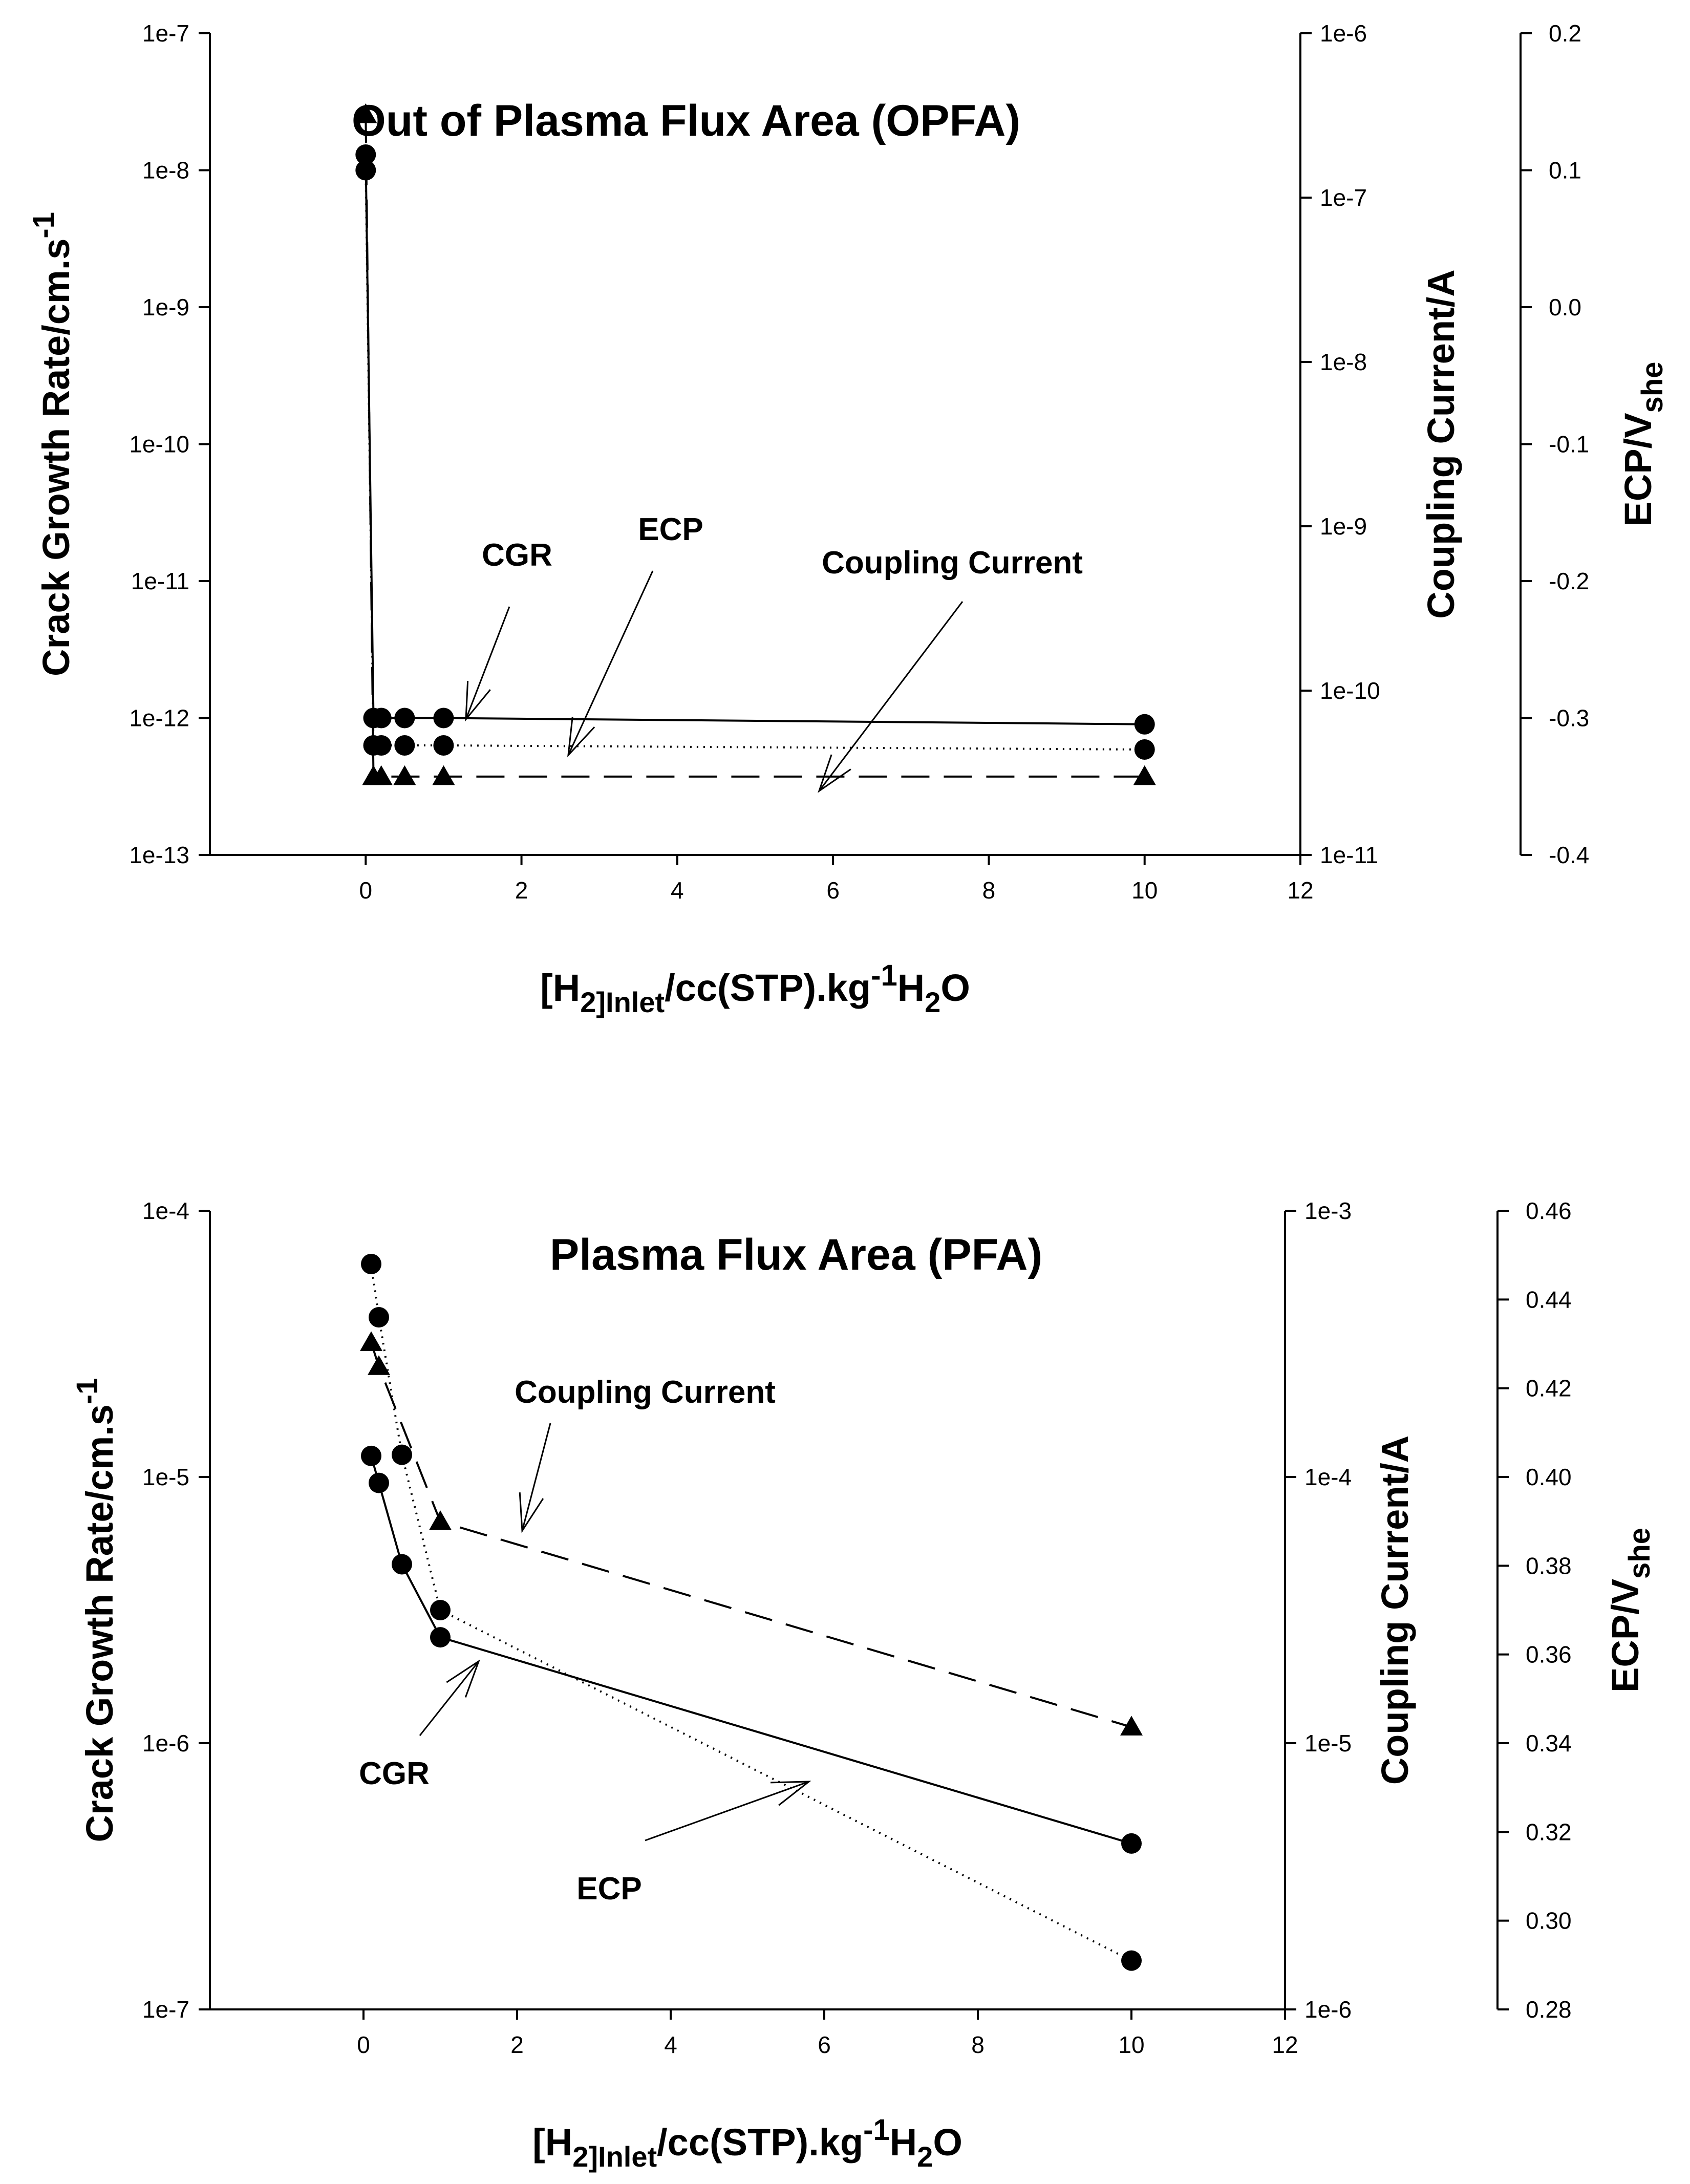 The height and width of the screenshot is (2184, 1690). I want to click on ecp-y-tick-label: -0.4, so click(1569, 855).